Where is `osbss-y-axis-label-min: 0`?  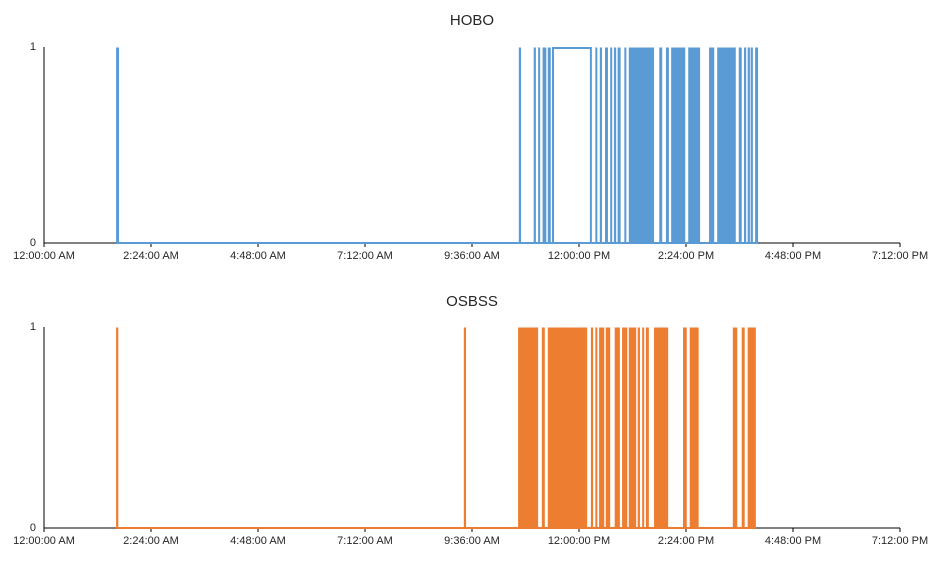 osbss-y-axis-label-min: 0 is located at coordinates (32, 528).